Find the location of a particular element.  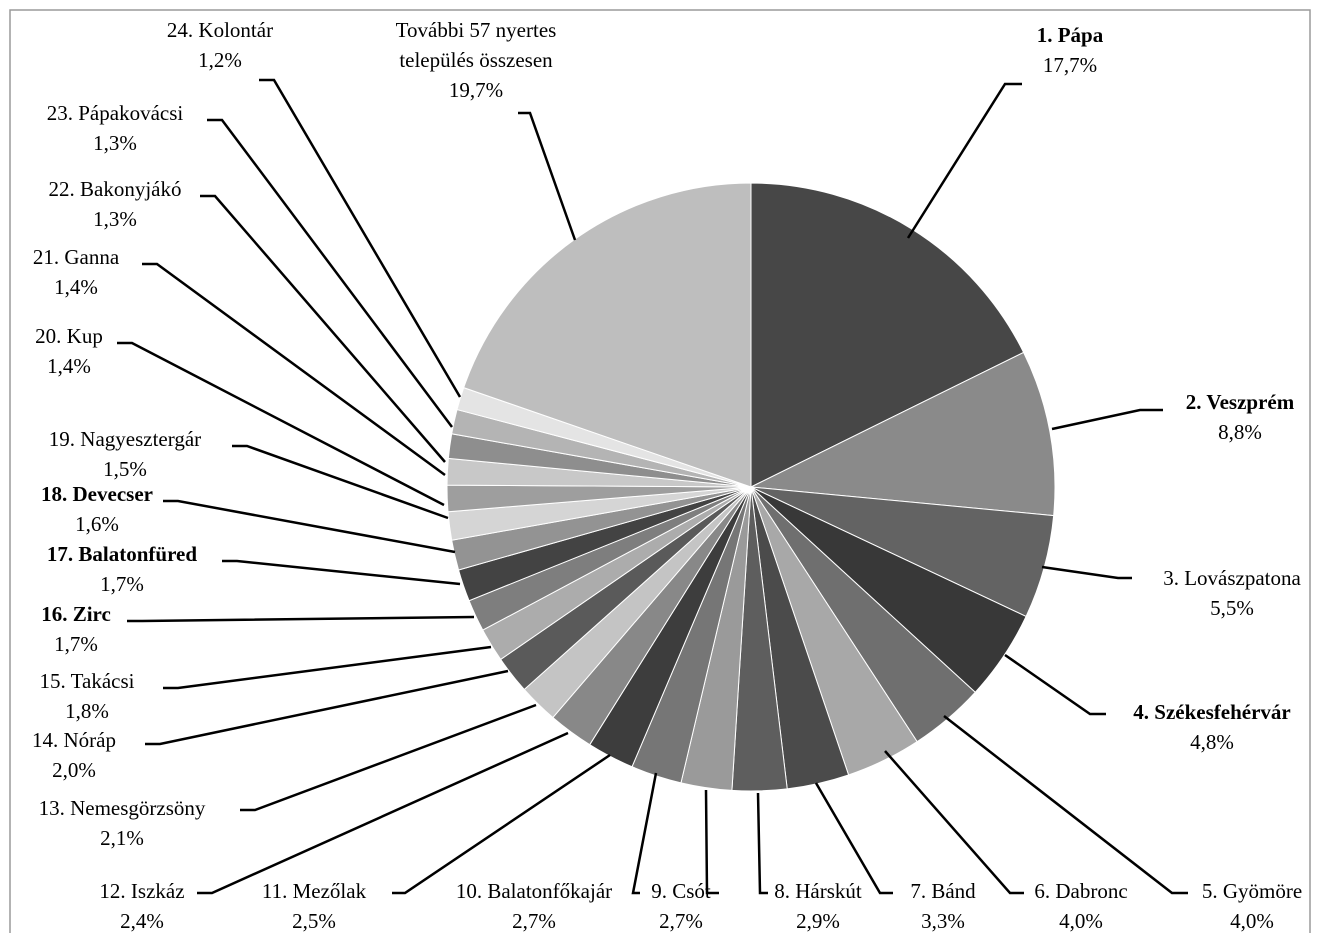

slice-value-21-ganna: 1,4% is located at coordinates (76, 287).